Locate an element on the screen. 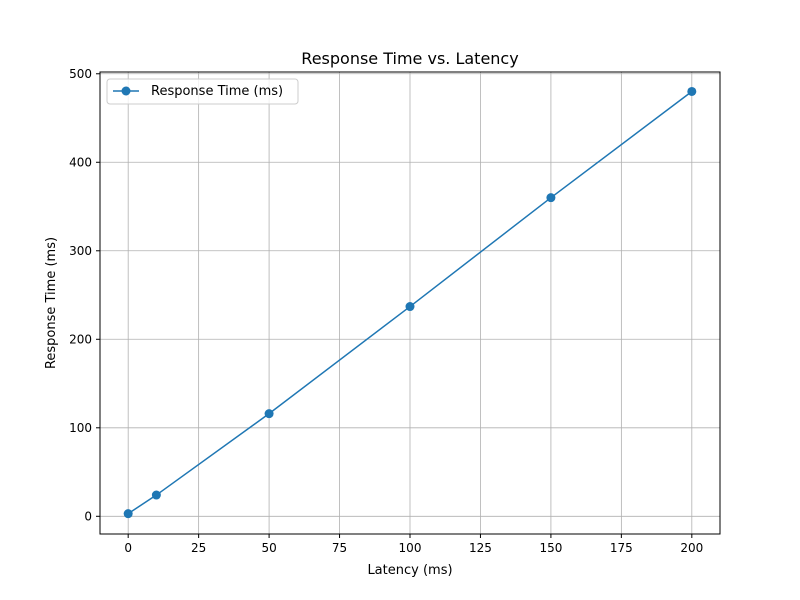 This screenshot has width=800, height=600. x-tick-label: 0 is located at coordinates (128, 548).